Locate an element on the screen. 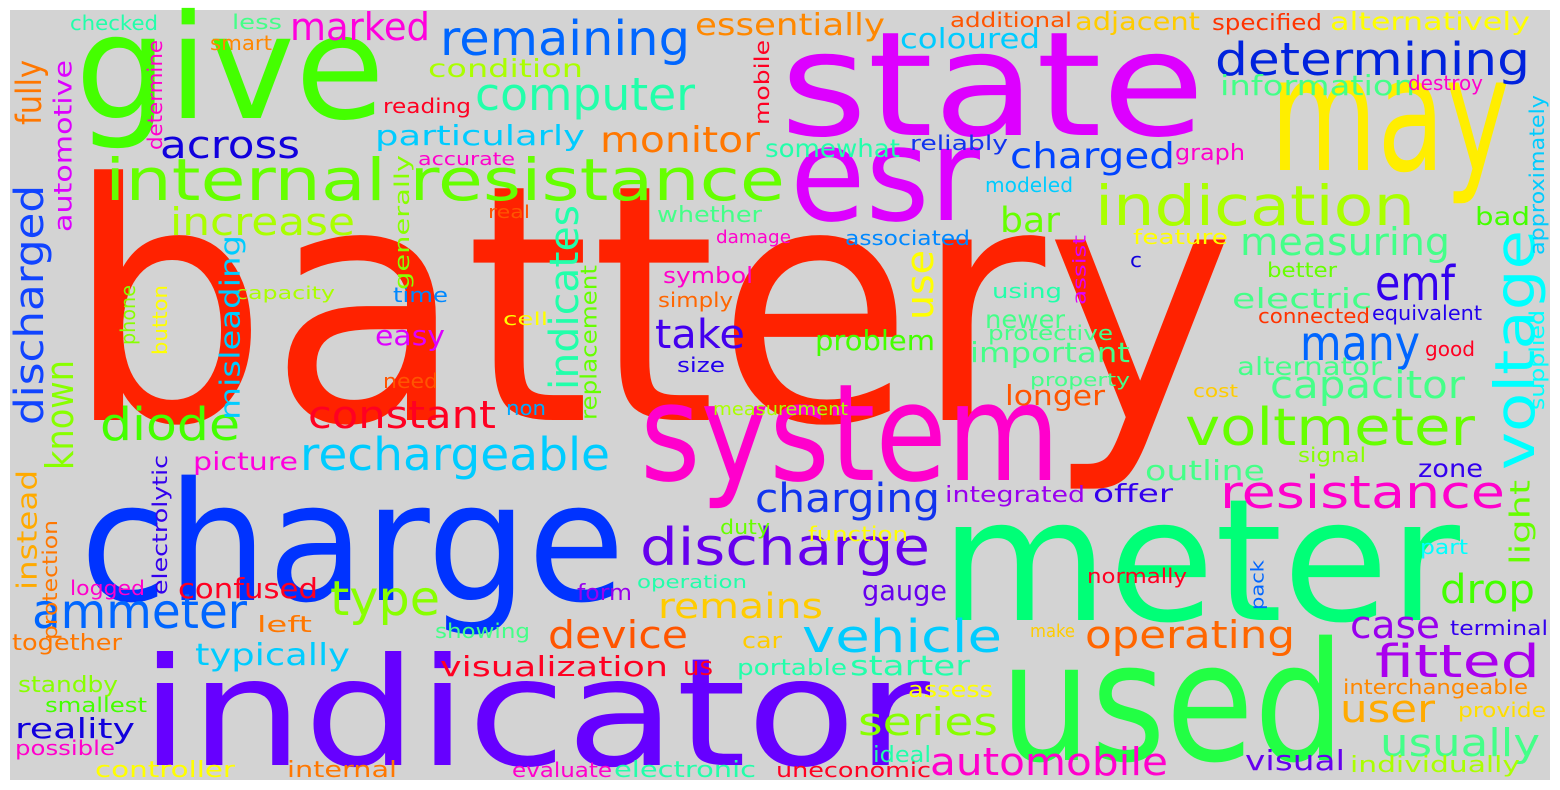 The width and height of the screenshot is (1560, 790). word: together is located at coordinates (67, 643).